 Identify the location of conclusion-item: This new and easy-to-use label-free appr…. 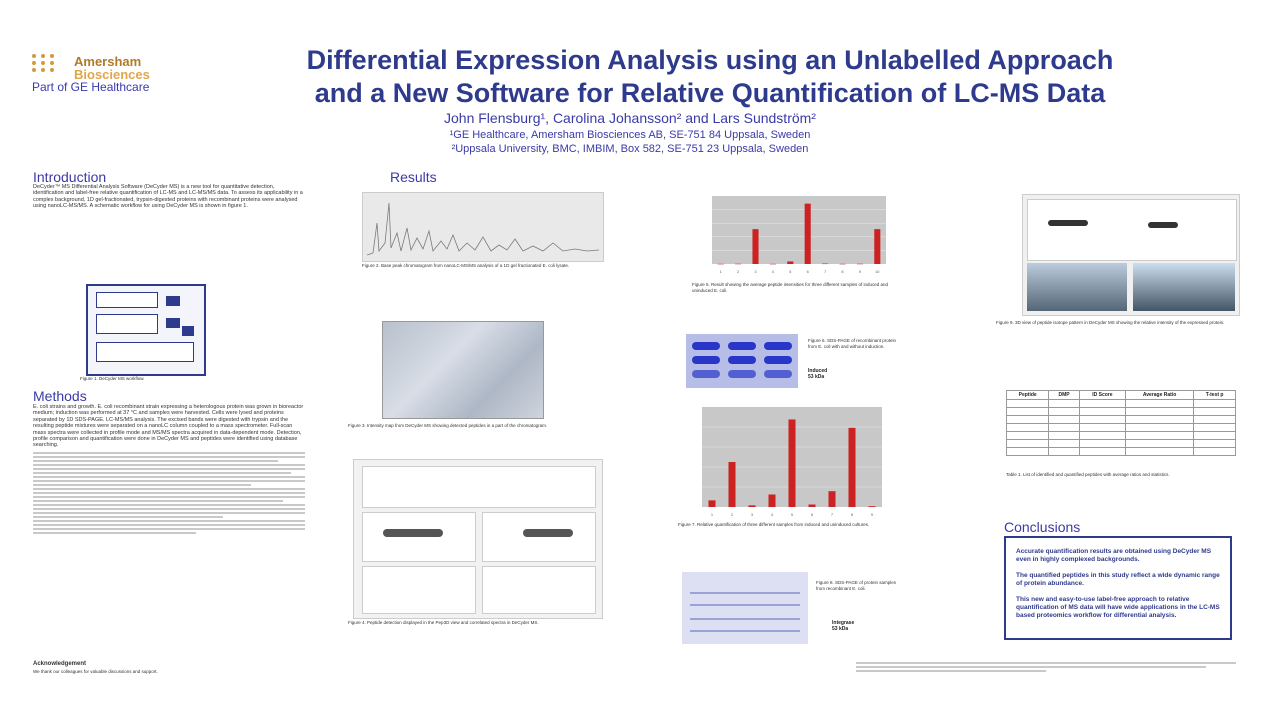
(1118, 607).